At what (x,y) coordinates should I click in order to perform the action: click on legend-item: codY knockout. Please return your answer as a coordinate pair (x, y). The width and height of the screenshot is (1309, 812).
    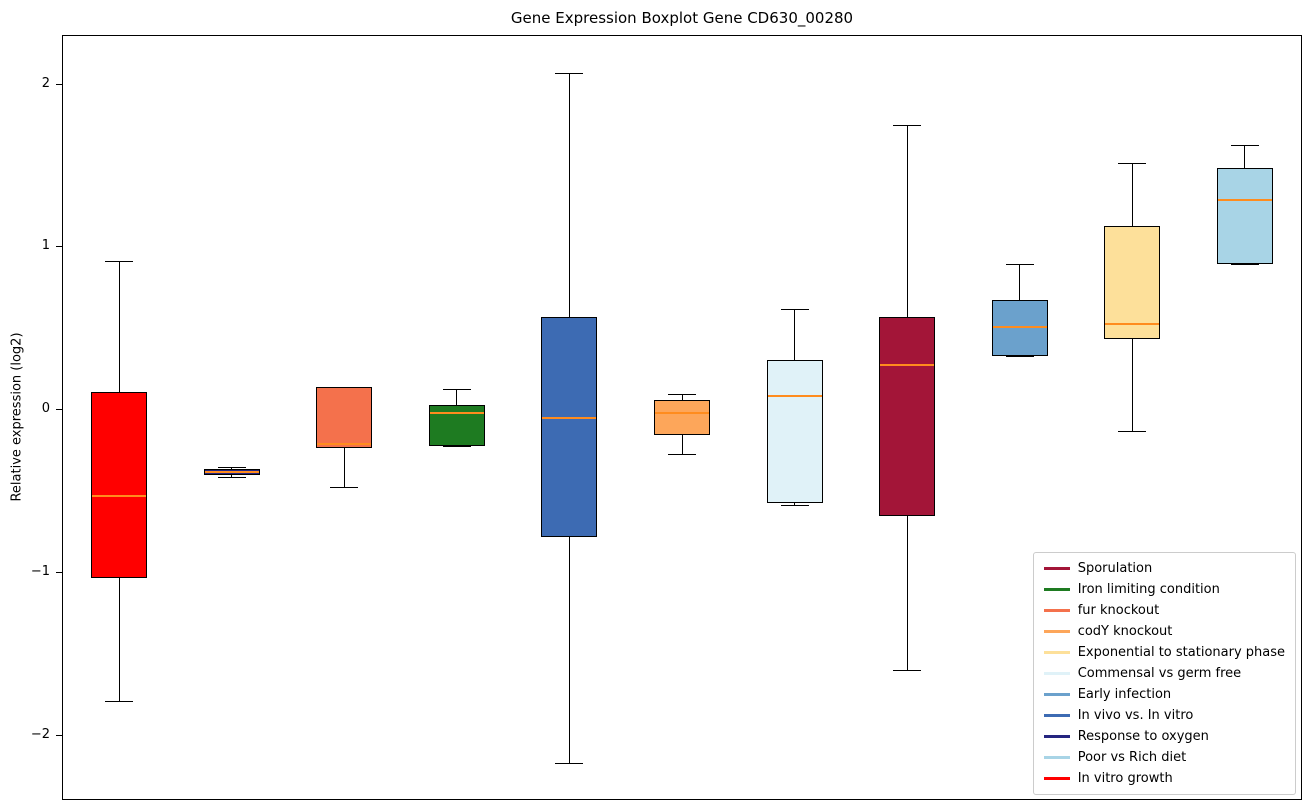
    Looking at the image, I should click on (1164, 631).